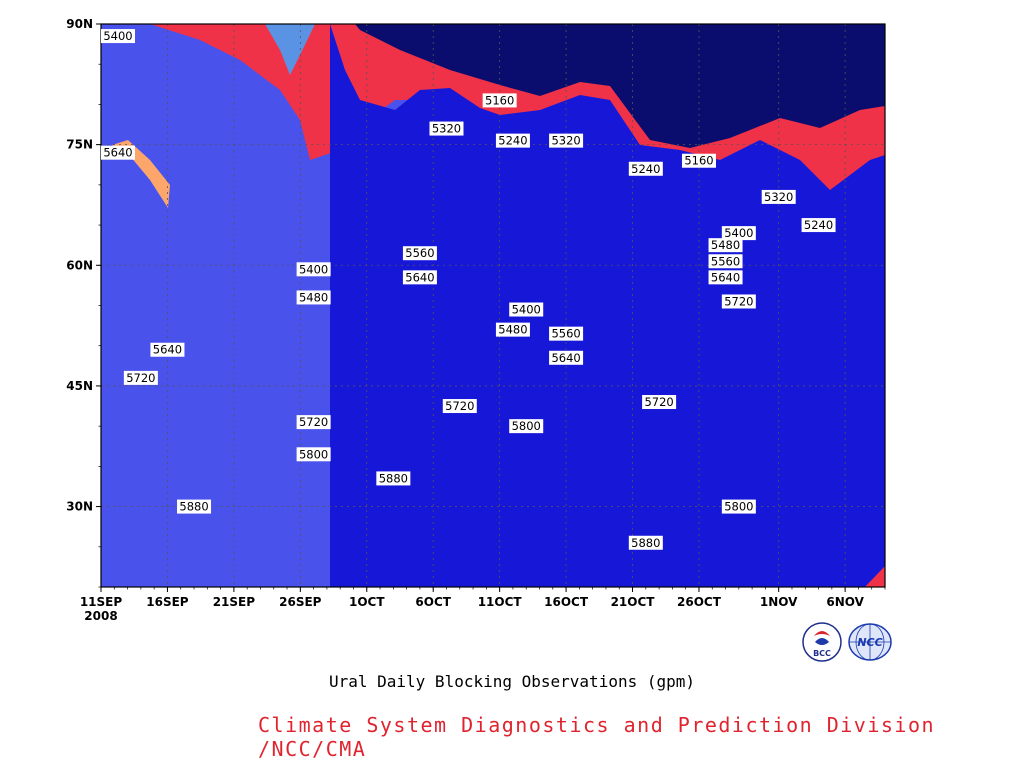 The height and width of the screenshot is (768, 1024). What do you see at coordinates (290, 49) in the screenshot?
I see `band-5320-5400-upper-lobe` at bounding box center [290, 49].